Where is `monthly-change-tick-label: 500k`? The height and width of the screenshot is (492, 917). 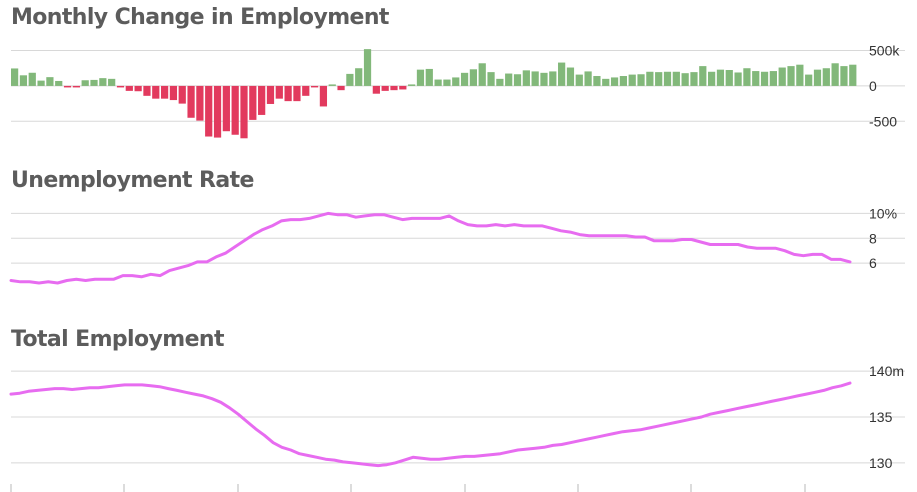 monthly-change-tick-label: 500k is located at coordinates (884, 51).